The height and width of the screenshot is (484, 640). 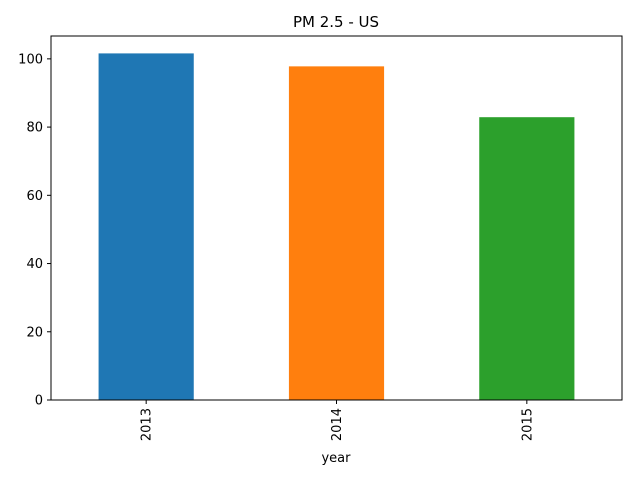 I want to click on bar-2013, so click(x=146, y=227).